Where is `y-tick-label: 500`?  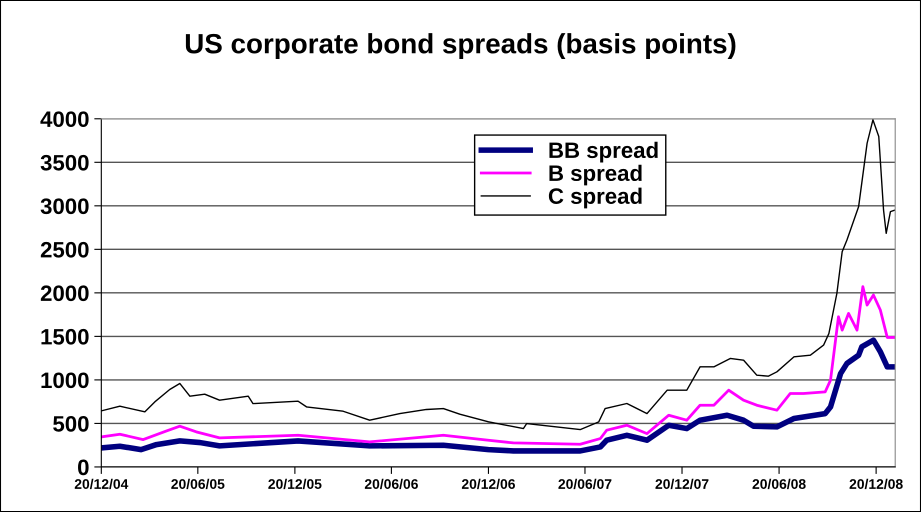
y-tick-label: 500 is located at coordinates (71, 424).